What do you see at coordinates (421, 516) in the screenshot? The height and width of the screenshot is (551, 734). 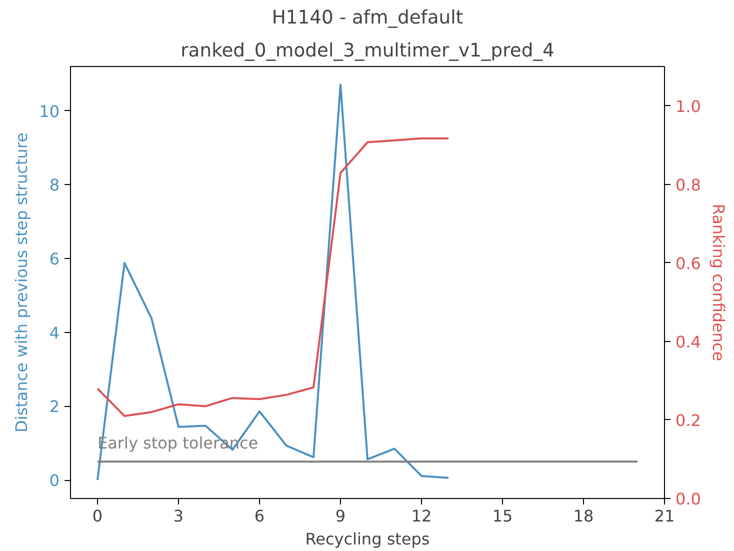 I see `x-tick-label: 12` at bounding box center [421, 516].